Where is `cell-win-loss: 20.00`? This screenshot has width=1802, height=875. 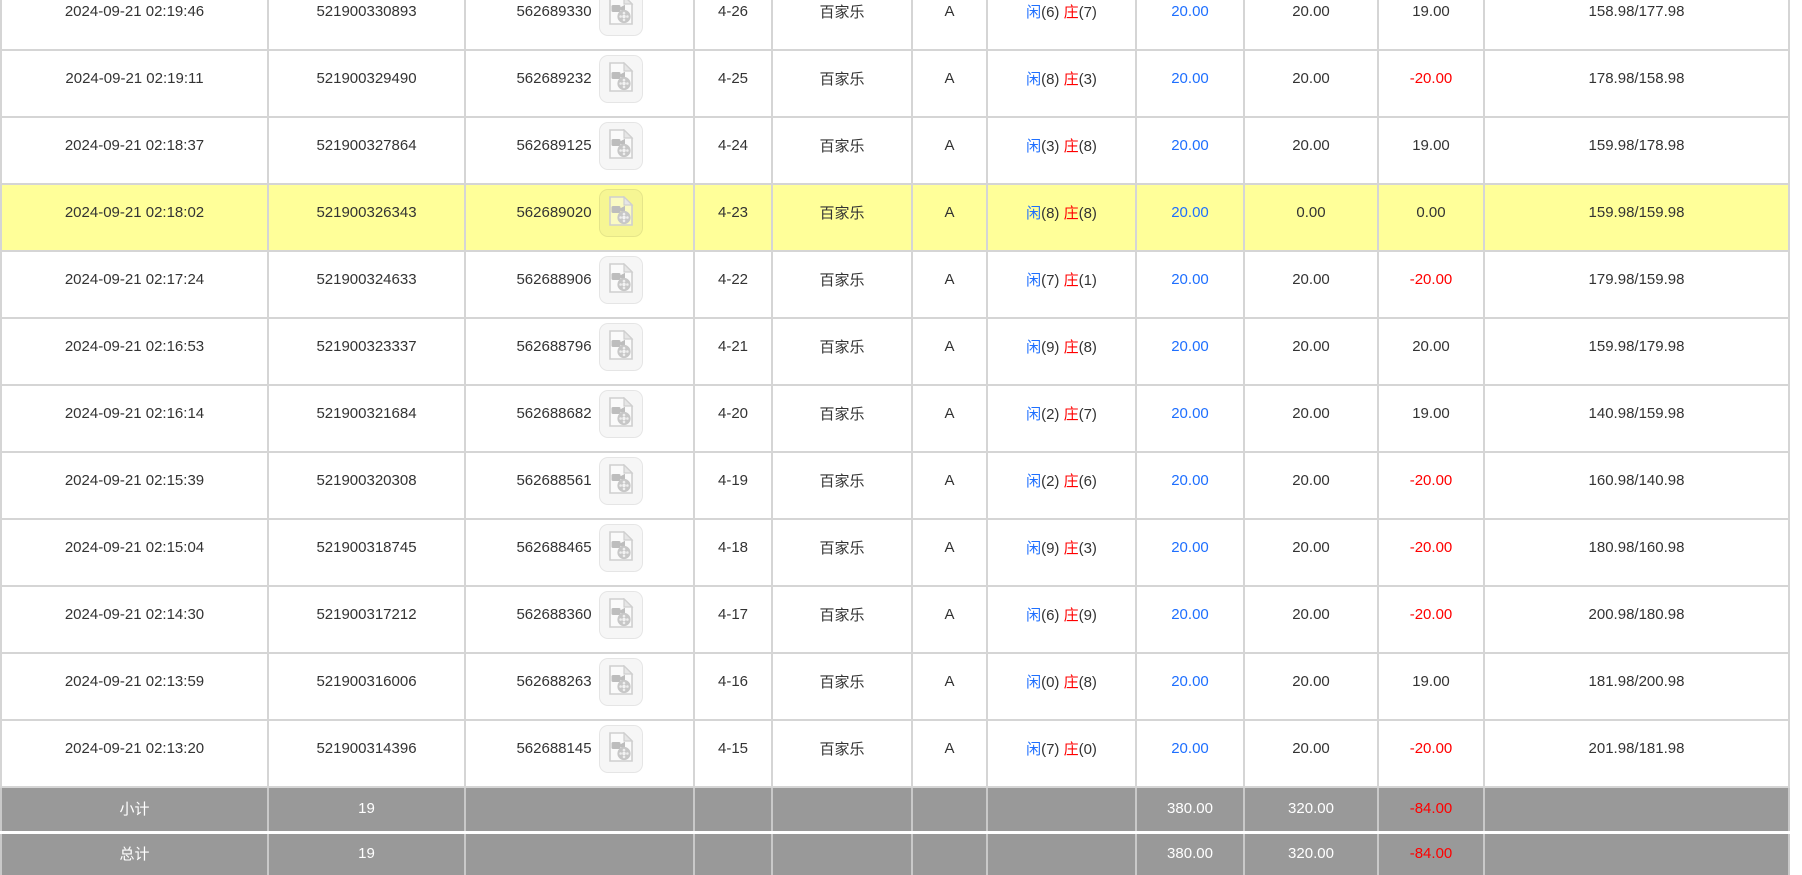 cell-win-loss: 20.00 is located at coordinates (1431, 351).